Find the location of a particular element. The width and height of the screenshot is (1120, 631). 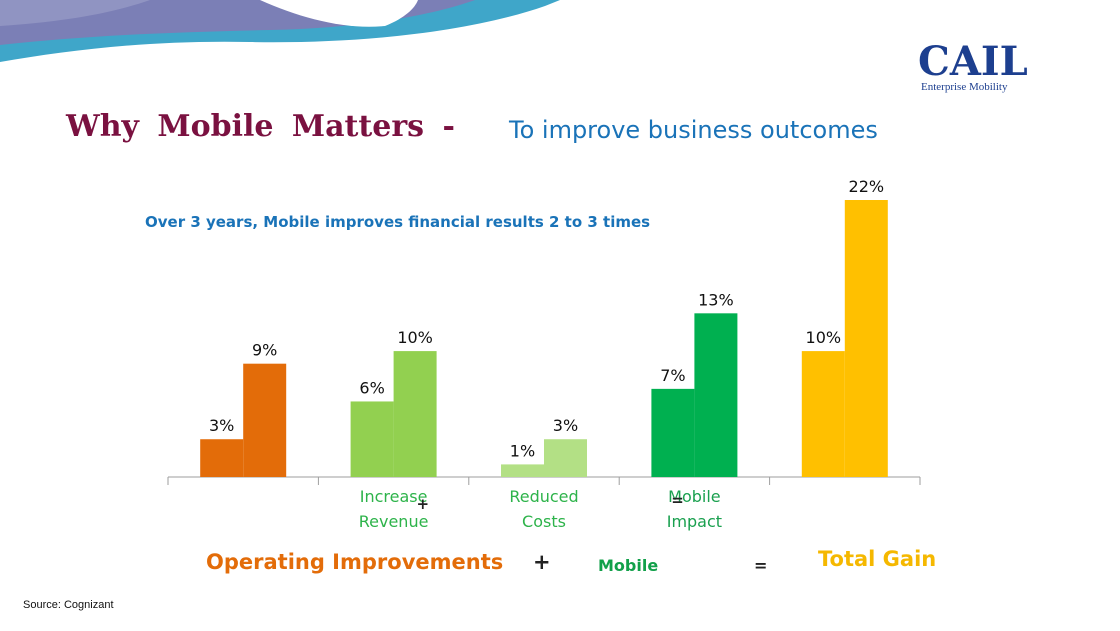

company-tagline: Enterprise Mobility is located at coordinates (964, 87).